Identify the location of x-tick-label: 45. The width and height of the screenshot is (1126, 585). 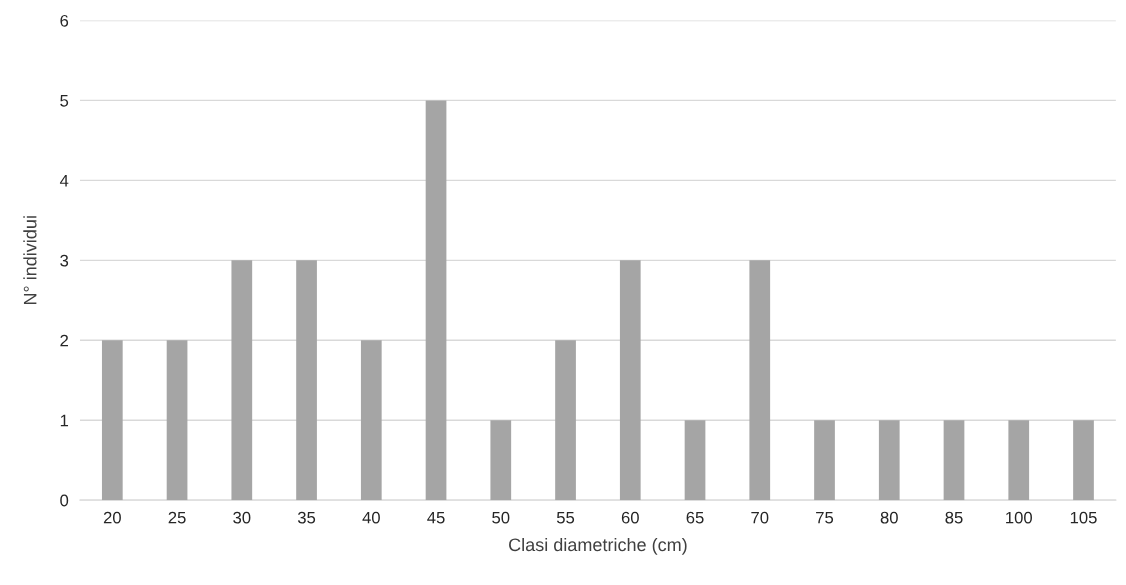
(436, 517).